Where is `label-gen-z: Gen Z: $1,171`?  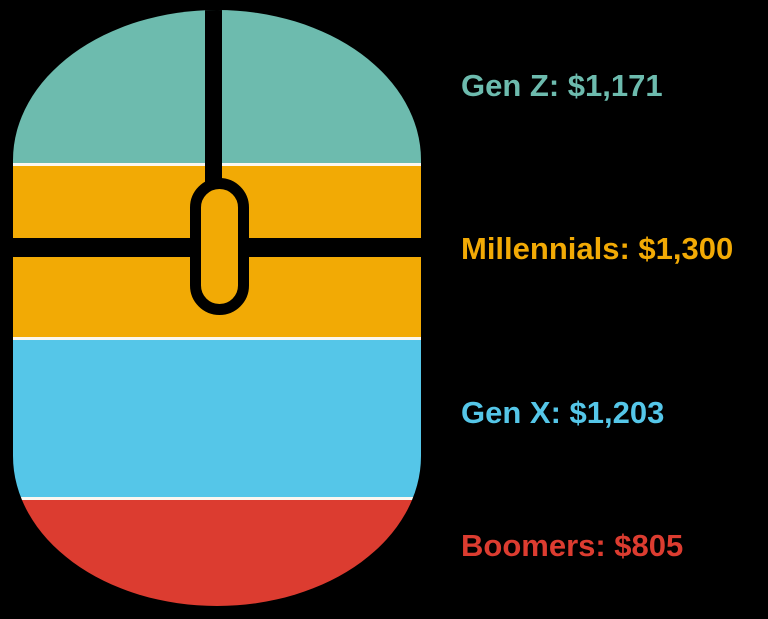 label-gen-z: Gen Z: $1,171 is located at coordinates (562, 85).